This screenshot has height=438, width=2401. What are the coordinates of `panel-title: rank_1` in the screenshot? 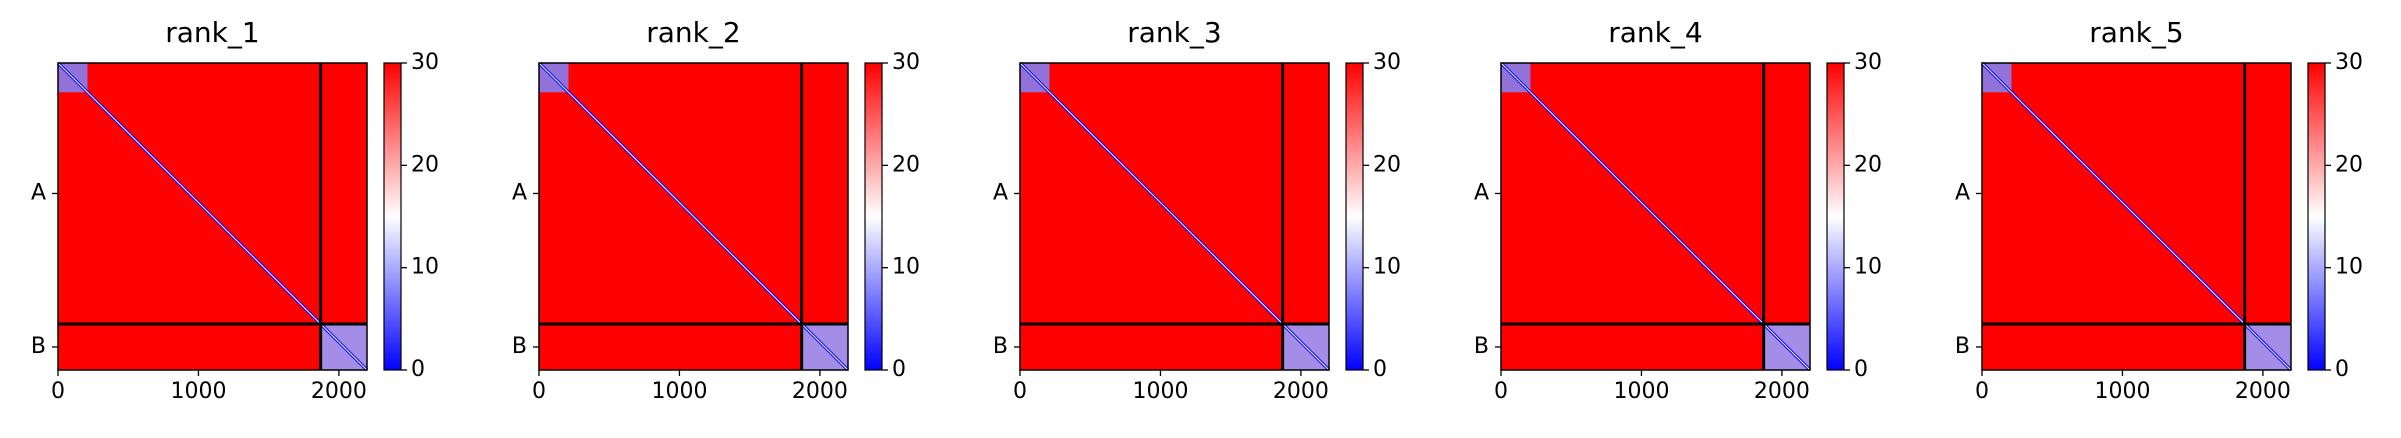 It's located at (212, 32).